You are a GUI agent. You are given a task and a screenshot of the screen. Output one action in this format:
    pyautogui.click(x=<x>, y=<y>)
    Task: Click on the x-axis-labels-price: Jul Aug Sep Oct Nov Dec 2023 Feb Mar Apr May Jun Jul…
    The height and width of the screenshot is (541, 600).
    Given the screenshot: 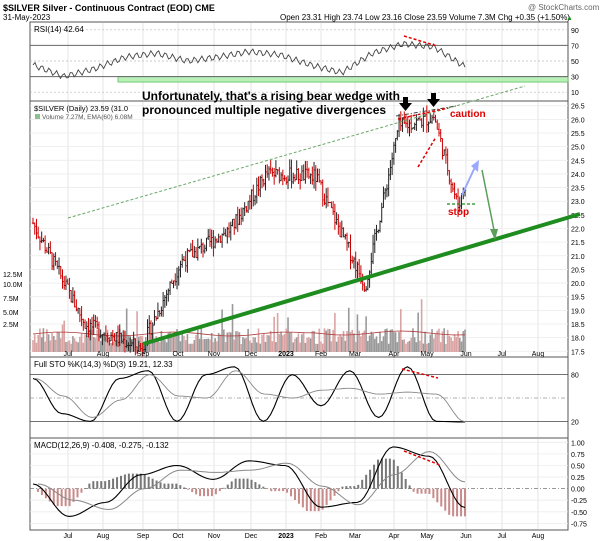 What is the action you would take?
    pyautogui.click(x=304, y=354)
    